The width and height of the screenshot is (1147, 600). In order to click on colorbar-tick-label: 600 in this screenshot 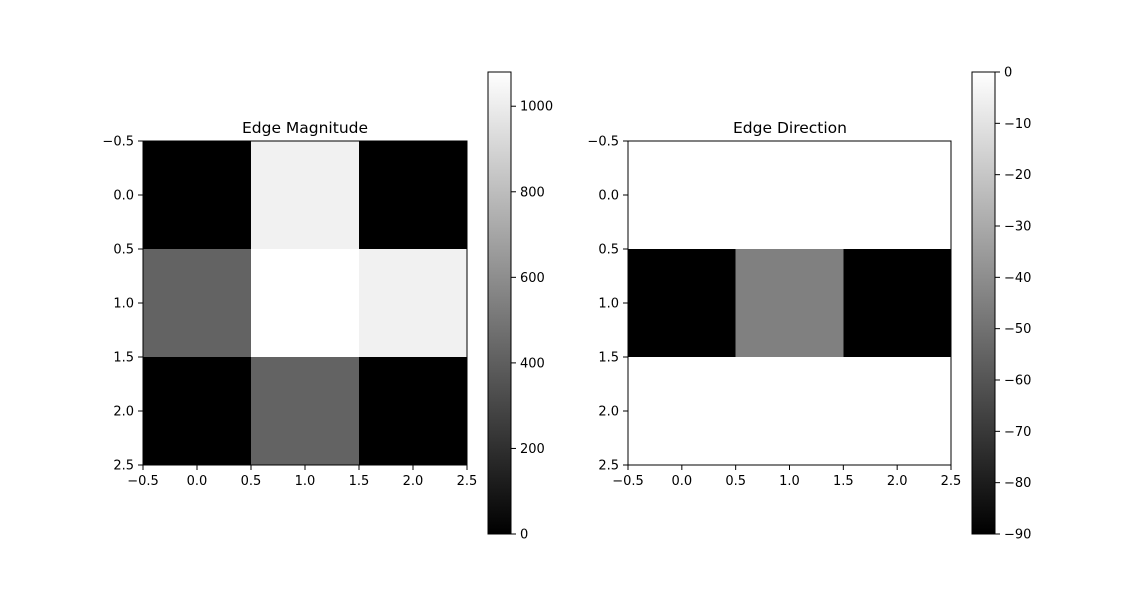, I will do `click(532, 278)`.